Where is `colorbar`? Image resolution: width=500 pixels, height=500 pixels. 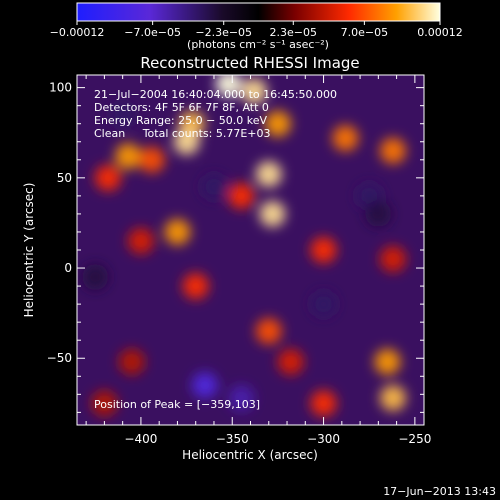 colorbar is located at coordinates (258, 12).